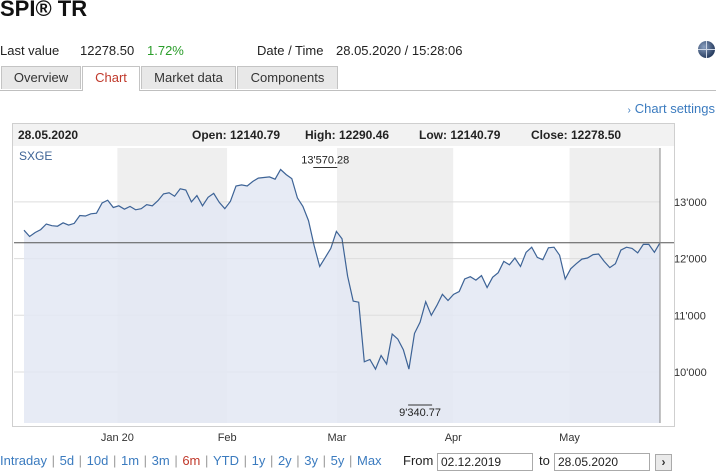 The width and height of the screenshot is (716, 472). I want to click on range-10d: 10d, so click(97, 460).